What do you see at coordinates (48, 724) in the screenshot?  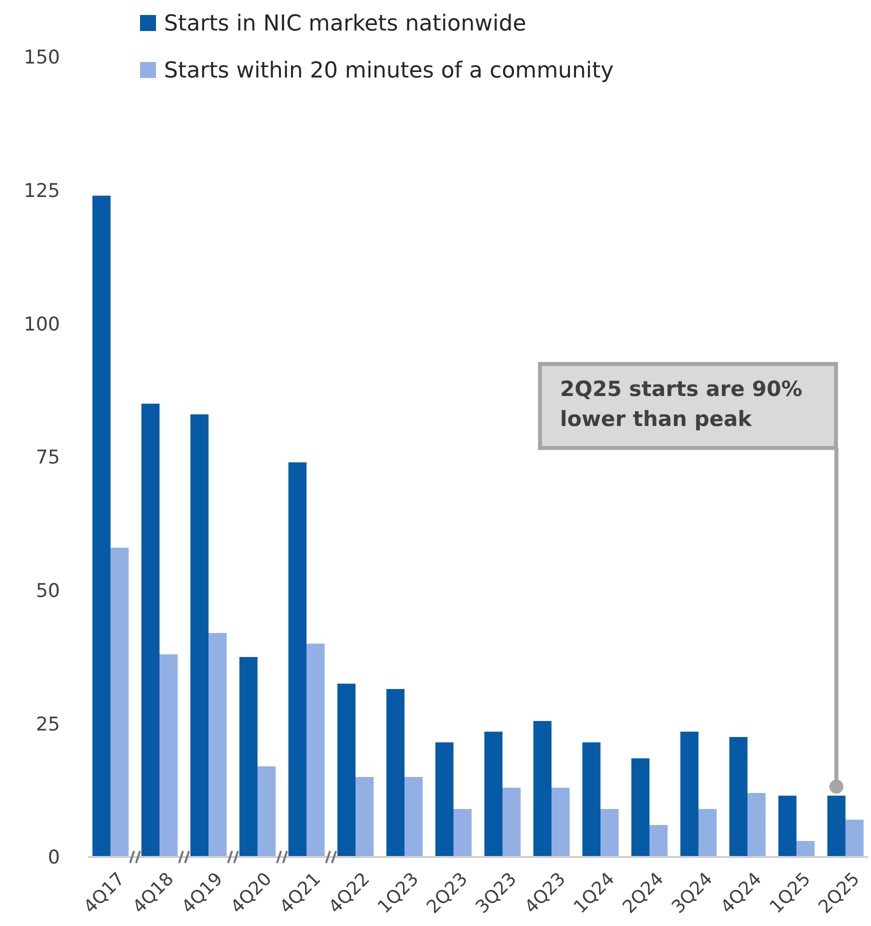 I see `y-tick-label: 25` at bounding box center [48, 724].